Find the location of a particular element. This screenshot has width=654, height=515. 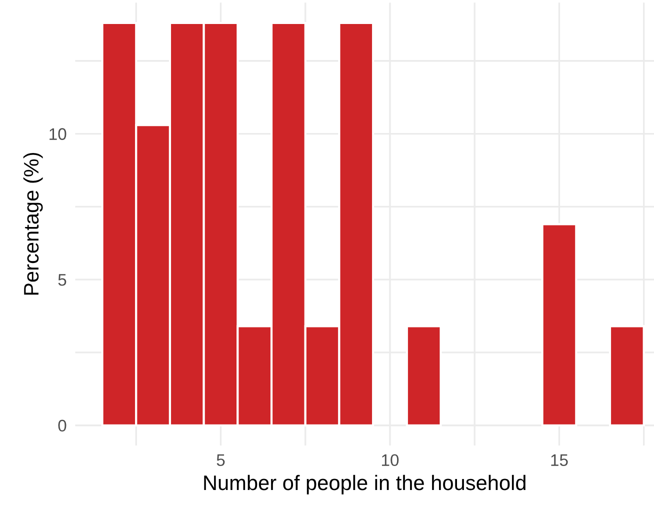

y-tick-label: 5 is located at coordinates (62, 280).